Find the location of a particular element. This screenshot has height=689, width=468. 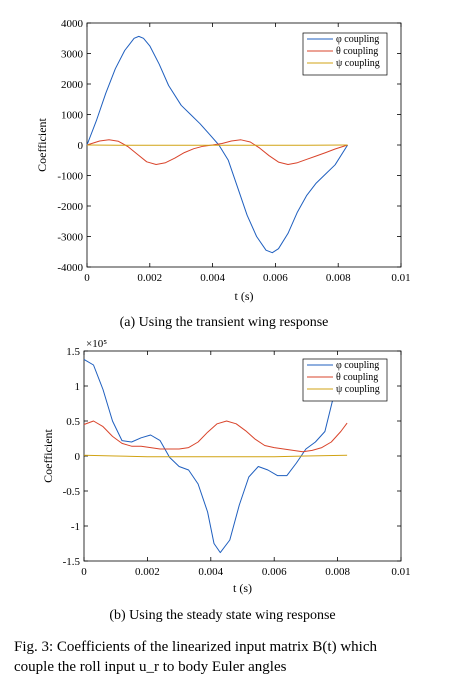

chart-b-x-axis-label: t (s) is located at coordinates (242, 588).